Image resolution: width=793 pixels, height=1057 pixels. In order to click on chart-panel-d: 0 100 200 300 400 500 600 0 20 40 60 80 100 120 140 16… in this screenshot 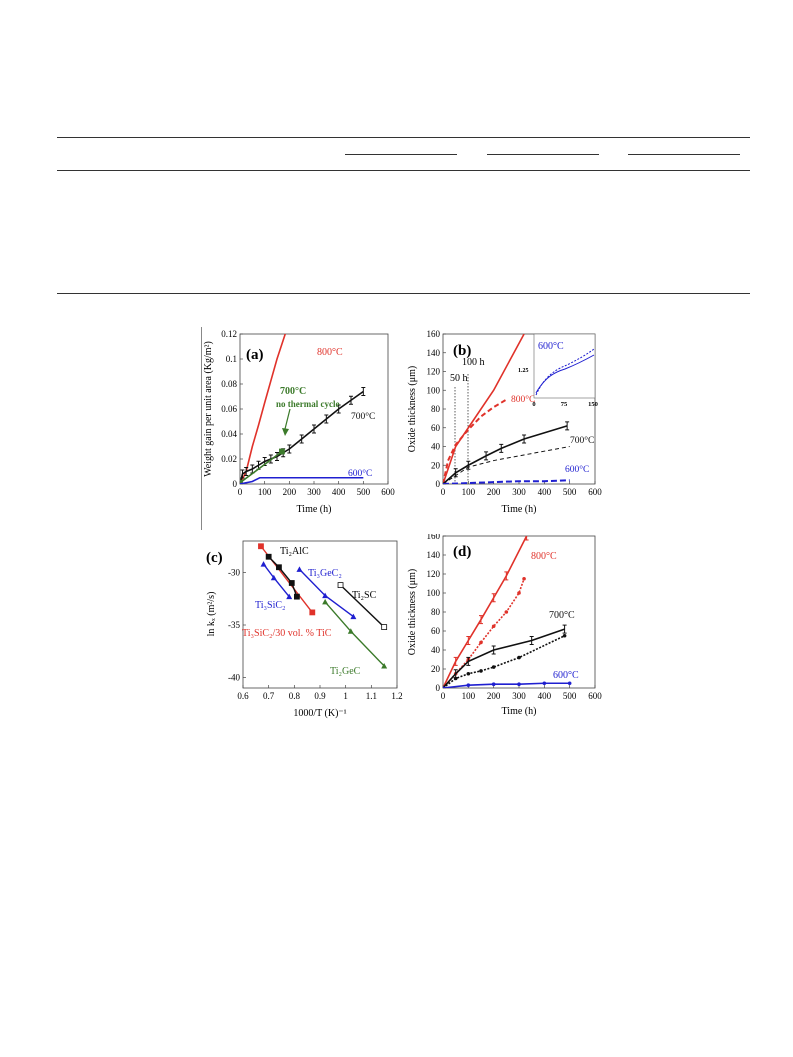, I will do `click(504, 625)`.